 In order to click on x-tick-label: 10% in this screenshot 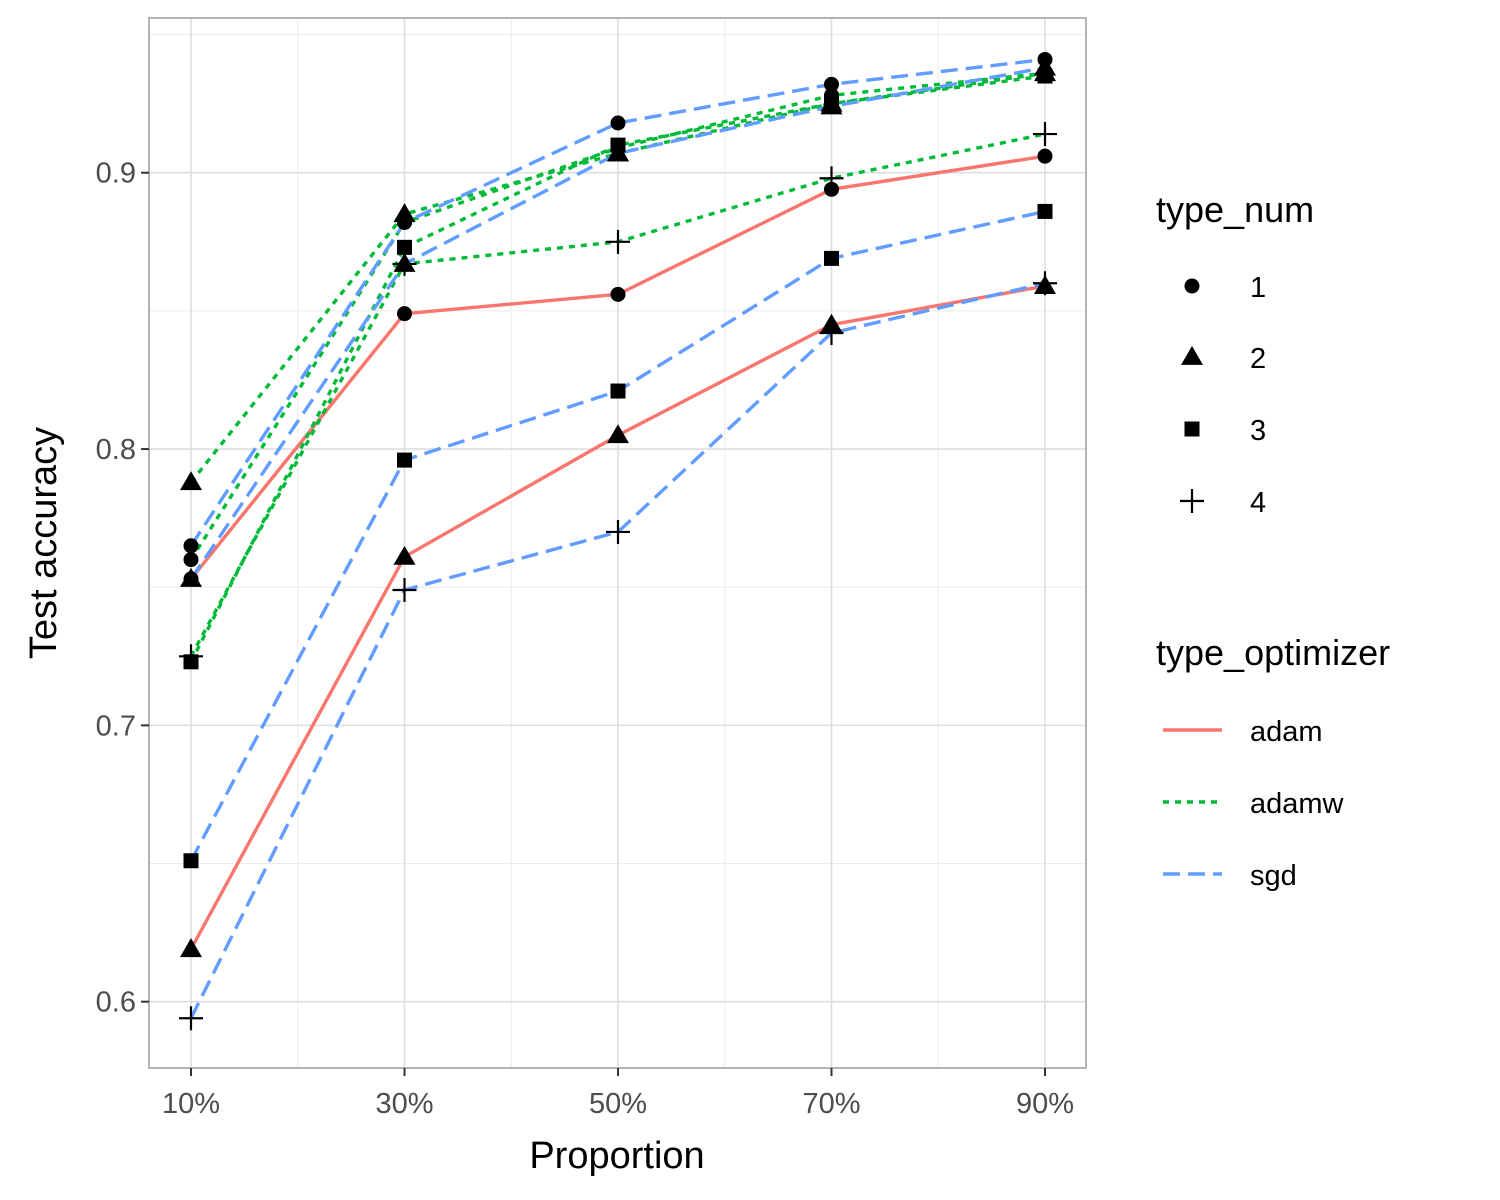, I will do `click(191, 1104)`.